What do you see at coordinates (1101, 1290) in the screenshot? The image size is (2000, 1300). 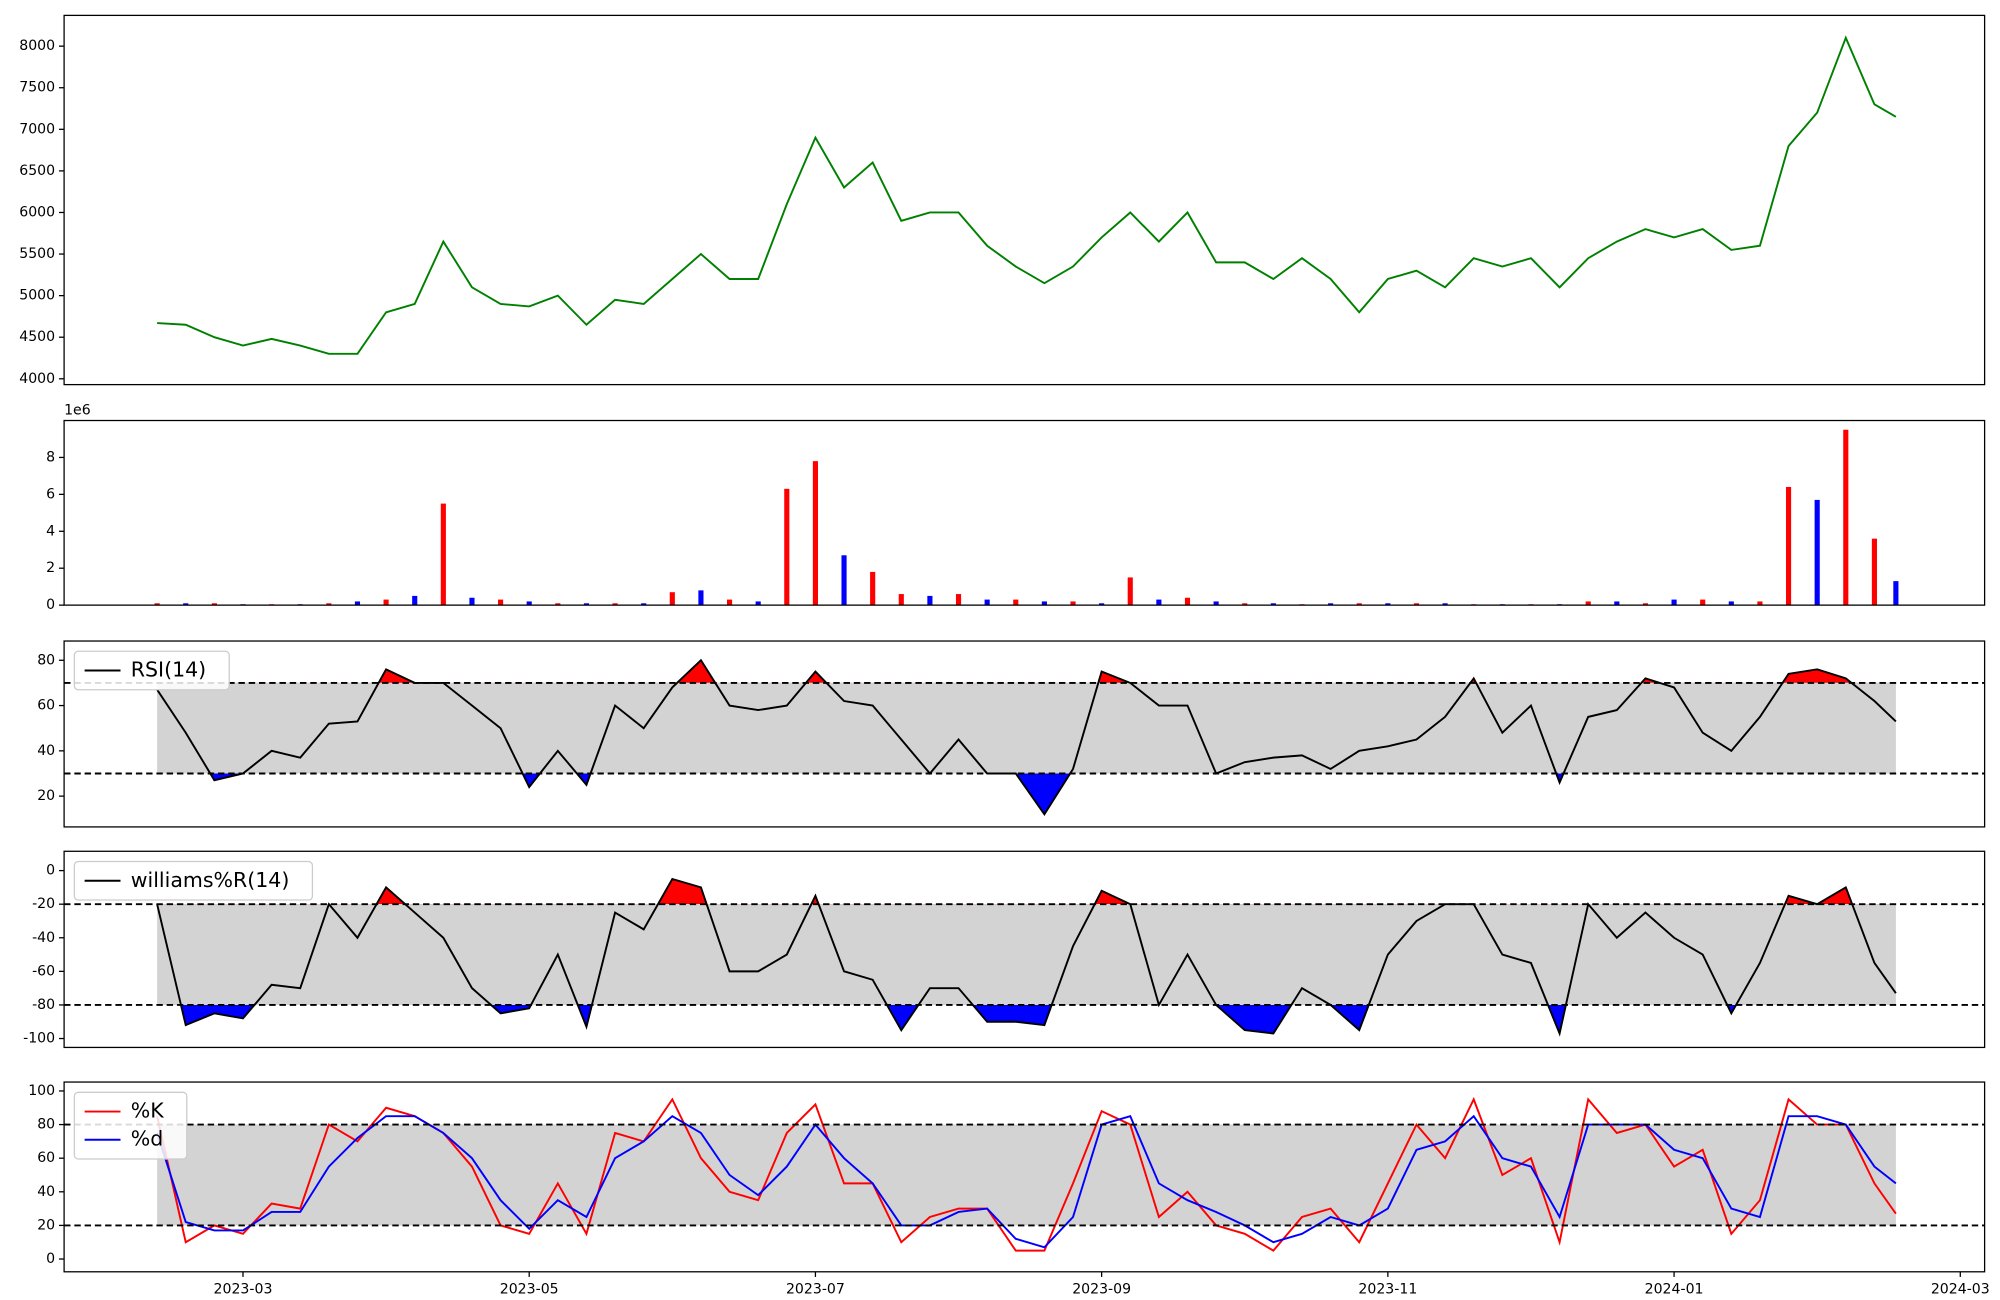 I see `x-tick-label: 2023-09` at bounding box center [1101, 1290].